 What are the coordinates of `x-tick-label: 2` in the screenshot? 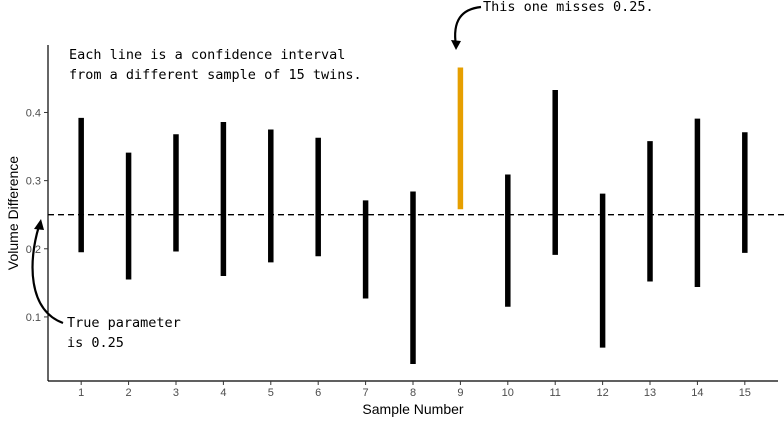 It's located at (129, 393).